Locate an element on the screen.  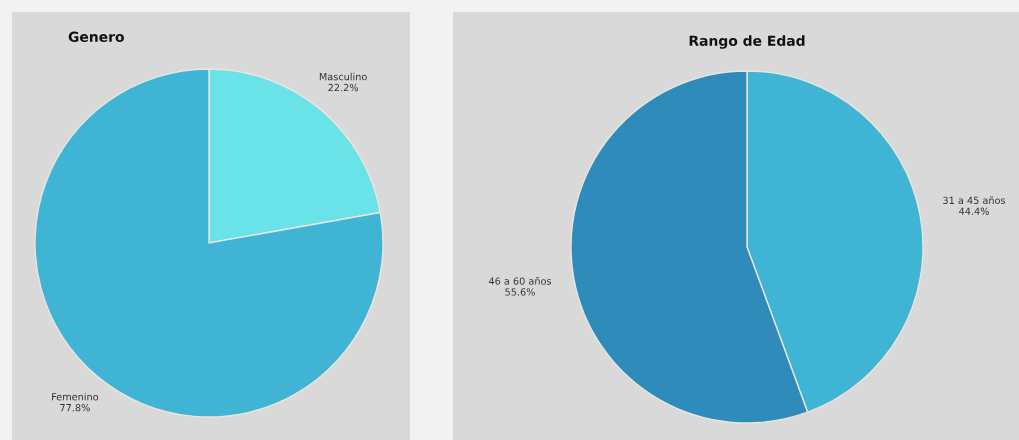
data-label: 44.4% is located at coordinates (974, 211).